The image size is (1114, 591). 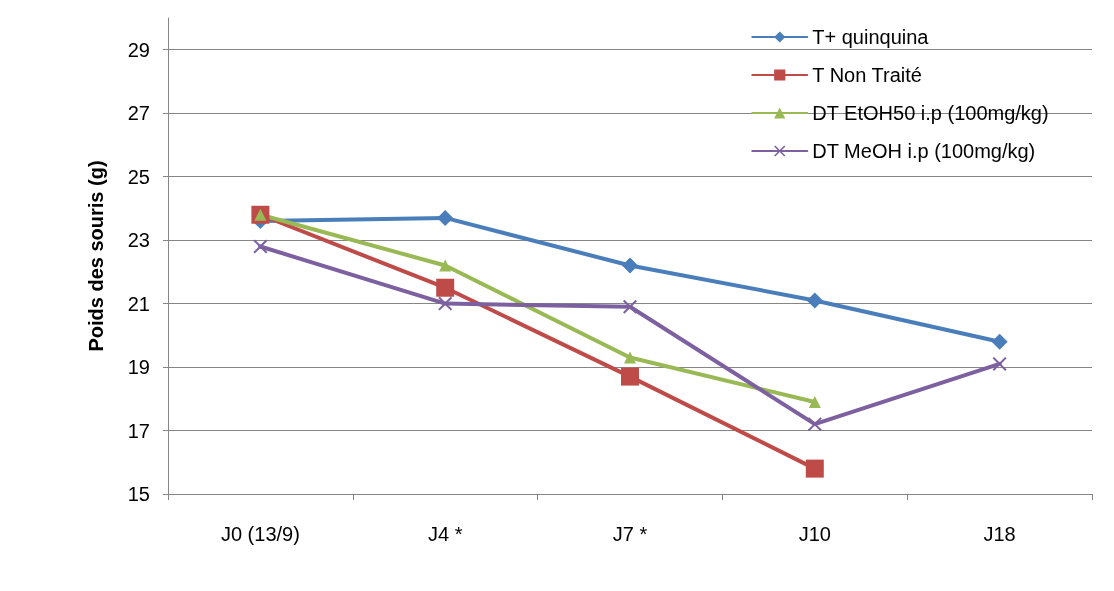 What do you see at coordinates (96, 256) in the screenshot?
I see `y-axis-title: Poids des souris (g)` at bounding box center [96, 256].